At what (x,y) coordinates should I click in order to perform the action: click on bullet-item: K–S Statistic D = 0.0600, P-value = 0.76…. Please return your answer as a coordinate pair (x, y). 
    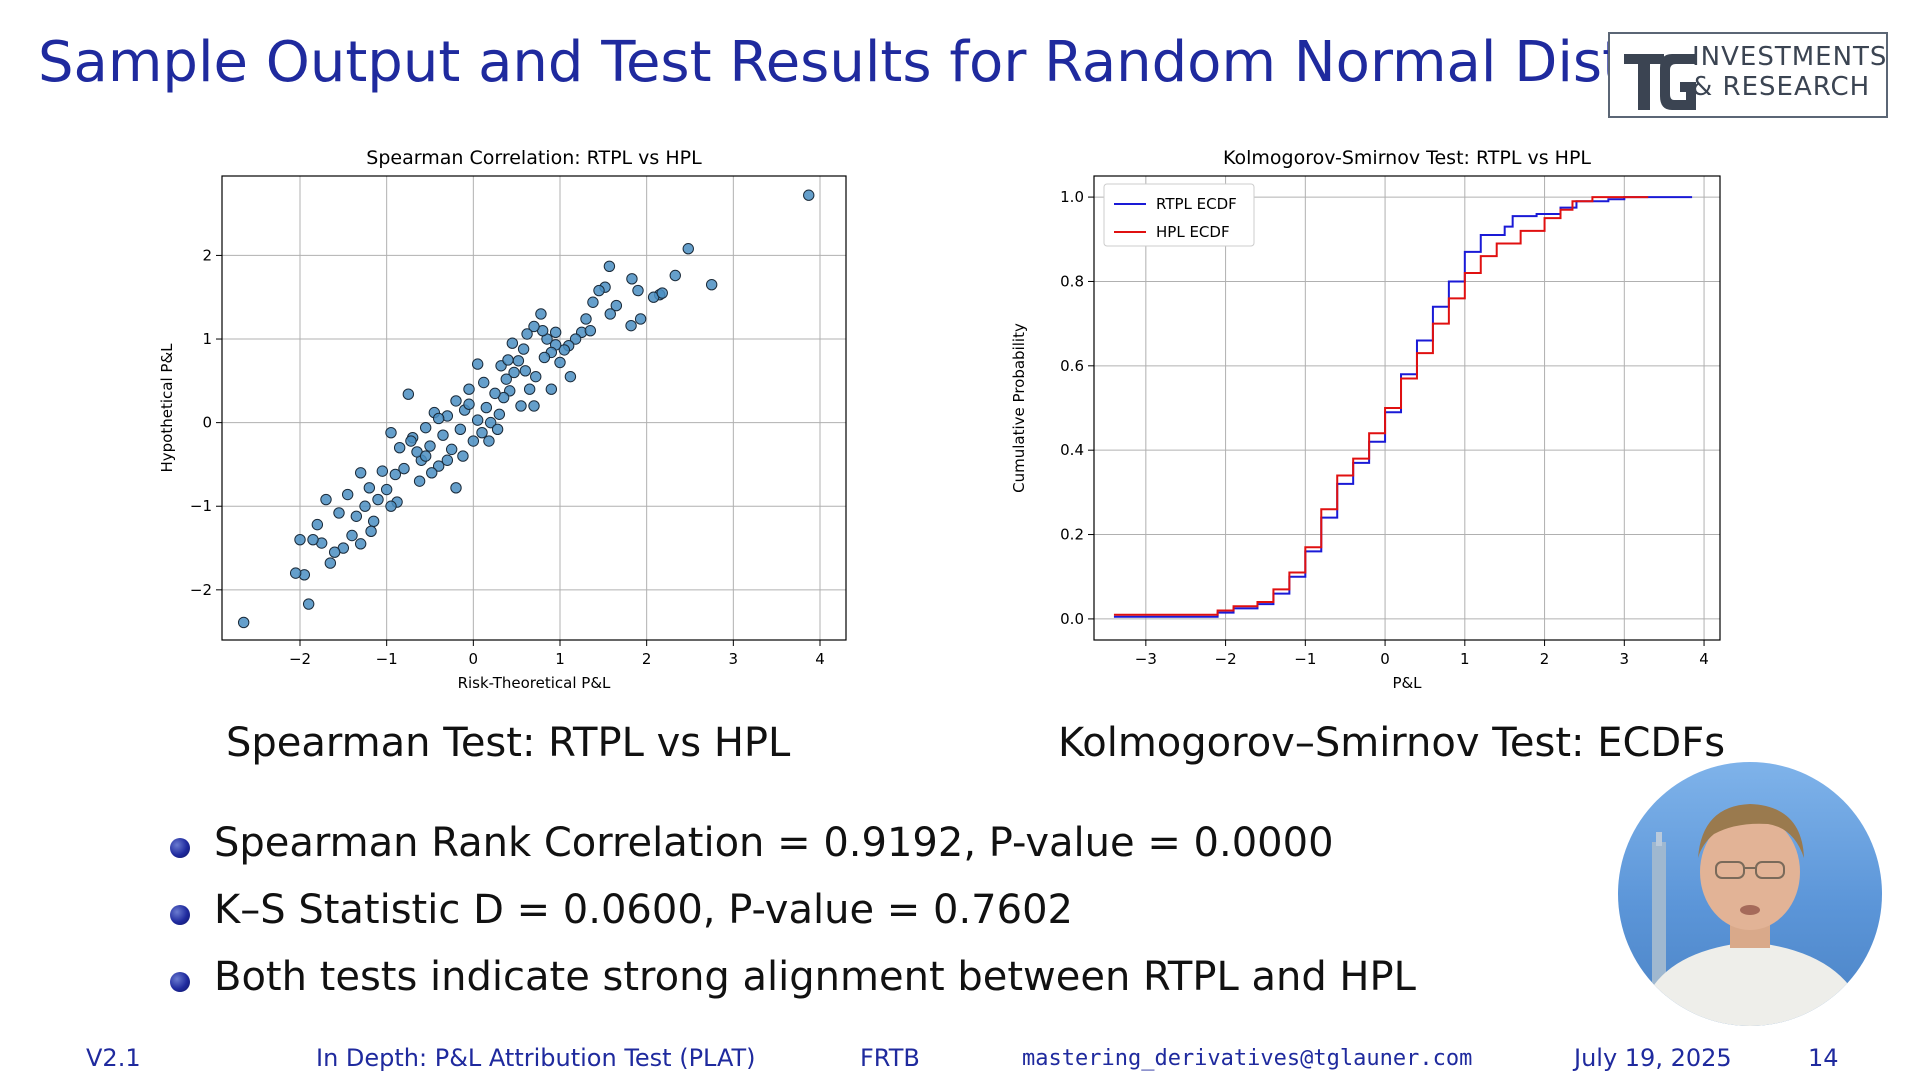
    Looking at the image, I should click on (870, 920).